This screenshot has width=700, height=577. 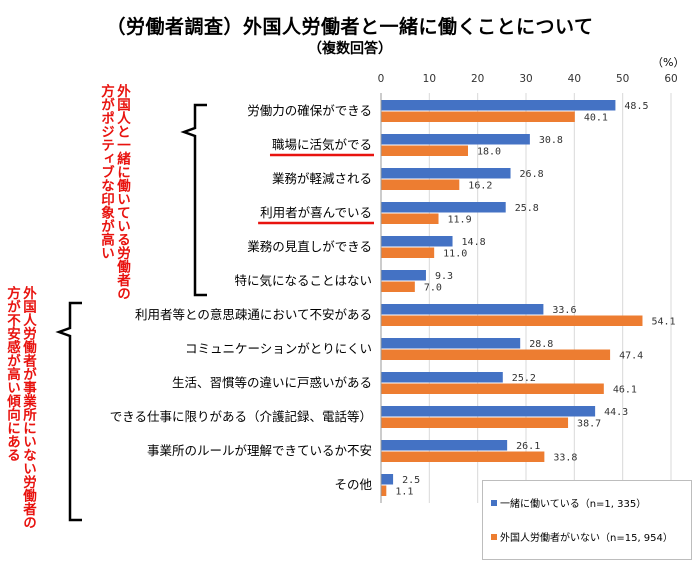 I want to click on legend-item-series1: 一緒に働いている（n=1, 335）, so click(x=568, y=502).